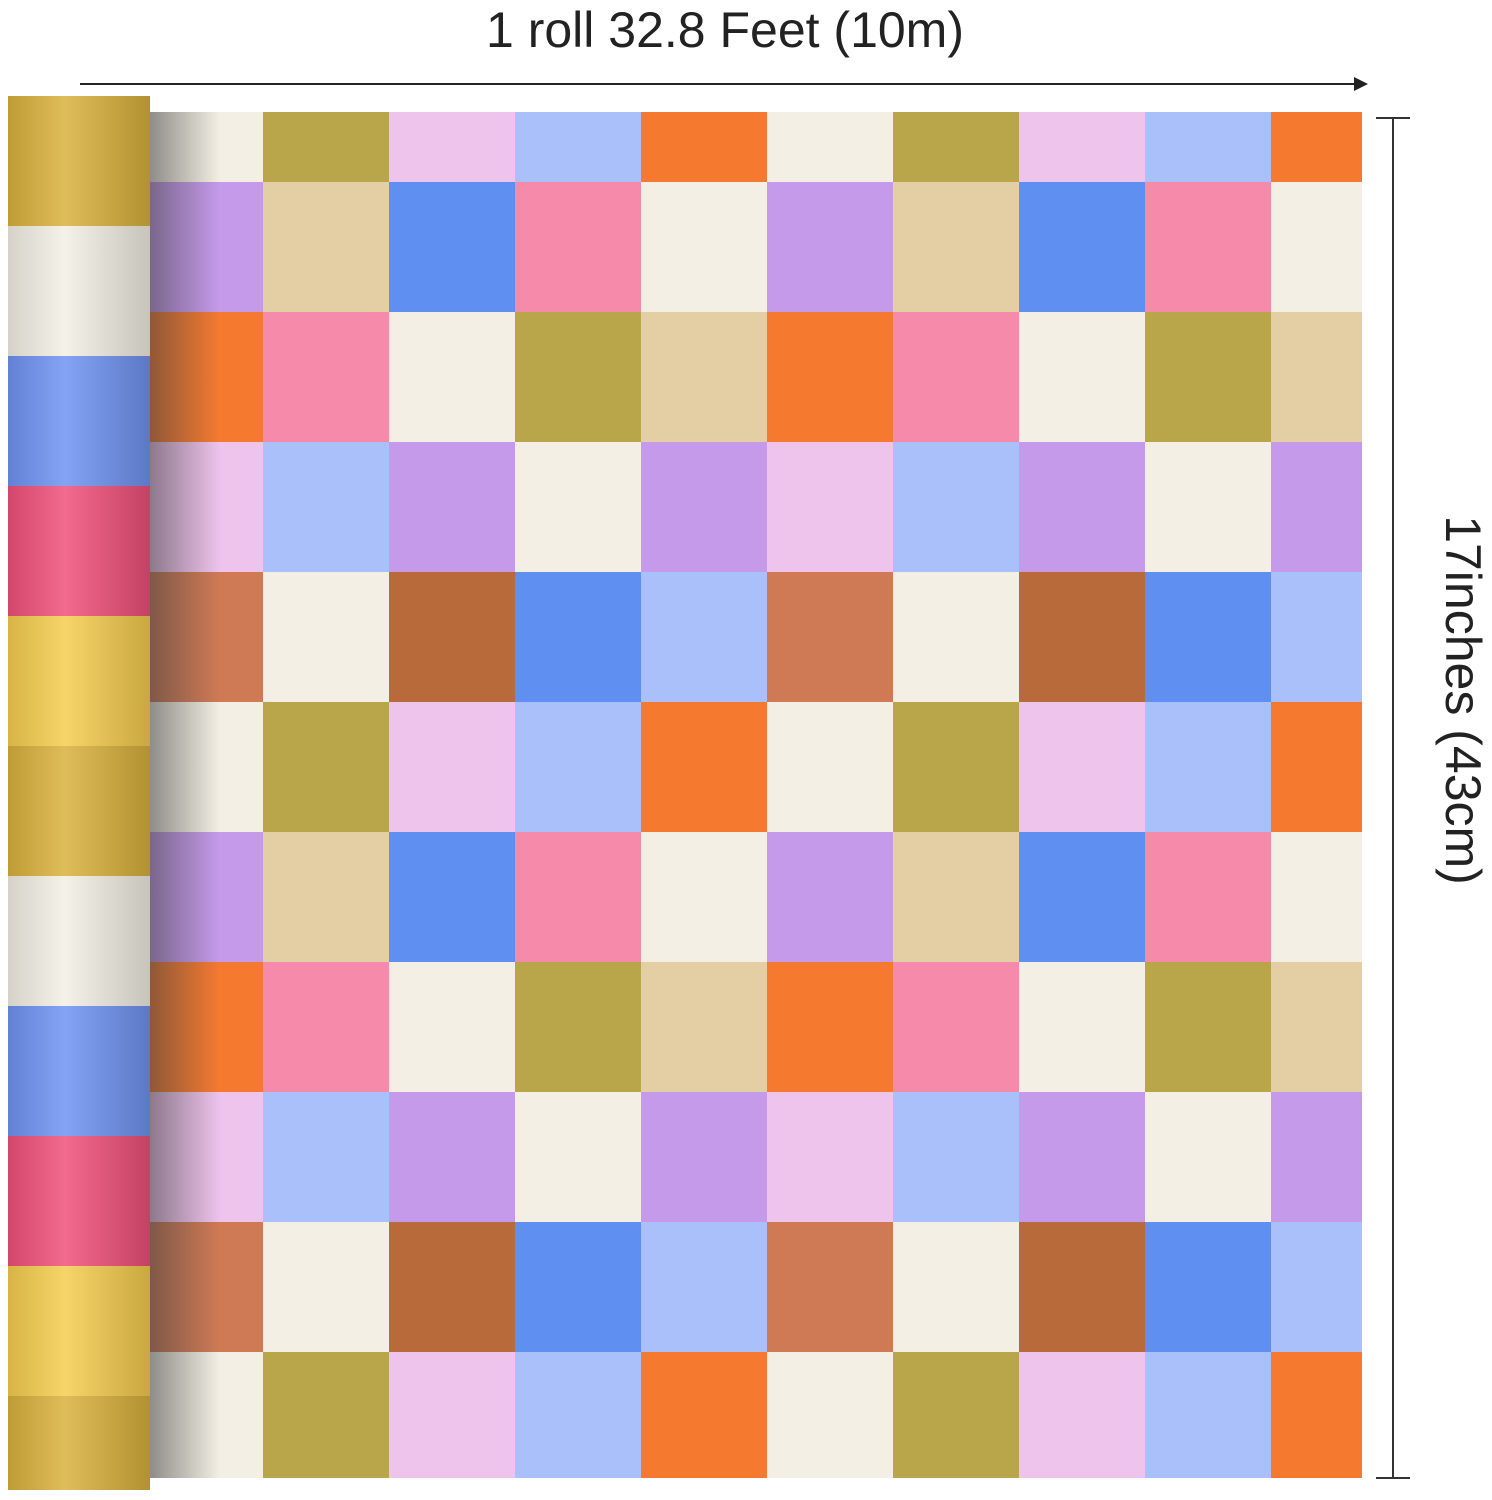 The width and height of the screenshot is (1492, 1500). Describe the element at coordinates (1463, 700) in the screenshot. I see `height-label: 17inches (43cm)` at that location.